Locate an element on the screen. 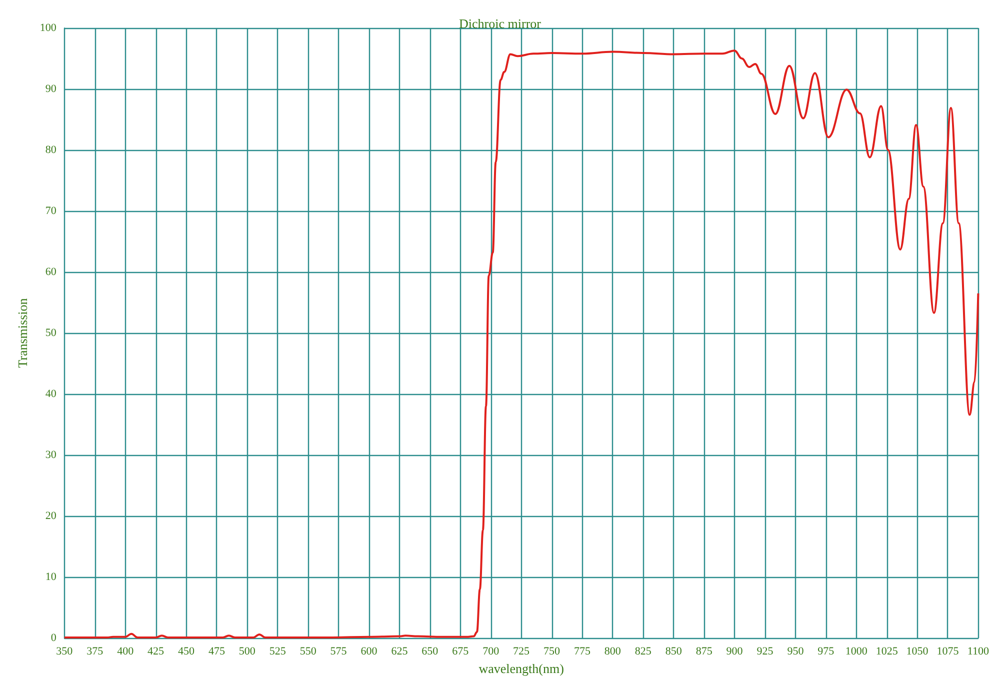  y-tick-label: 80 is located at coordinates (51, 150).